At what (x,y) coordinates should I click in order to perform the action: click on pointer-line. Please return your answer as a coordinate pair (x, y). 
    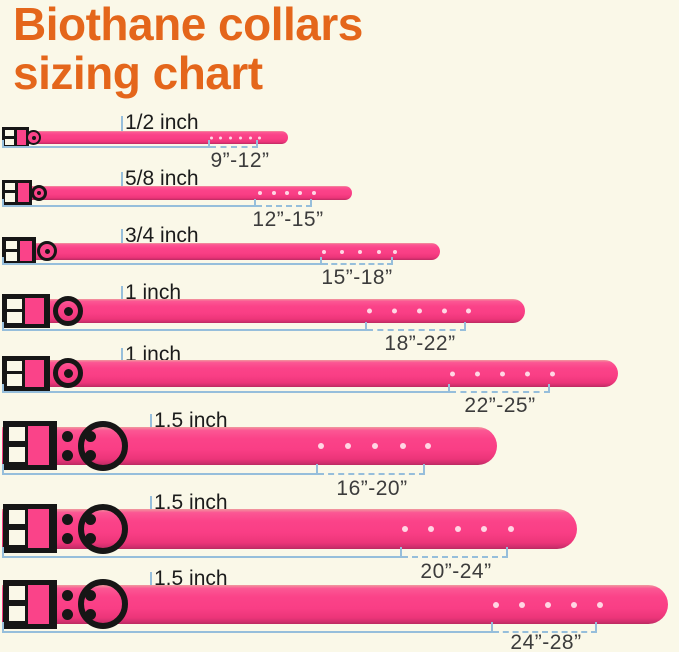
    Looking at the image, I should click on (122, 130).